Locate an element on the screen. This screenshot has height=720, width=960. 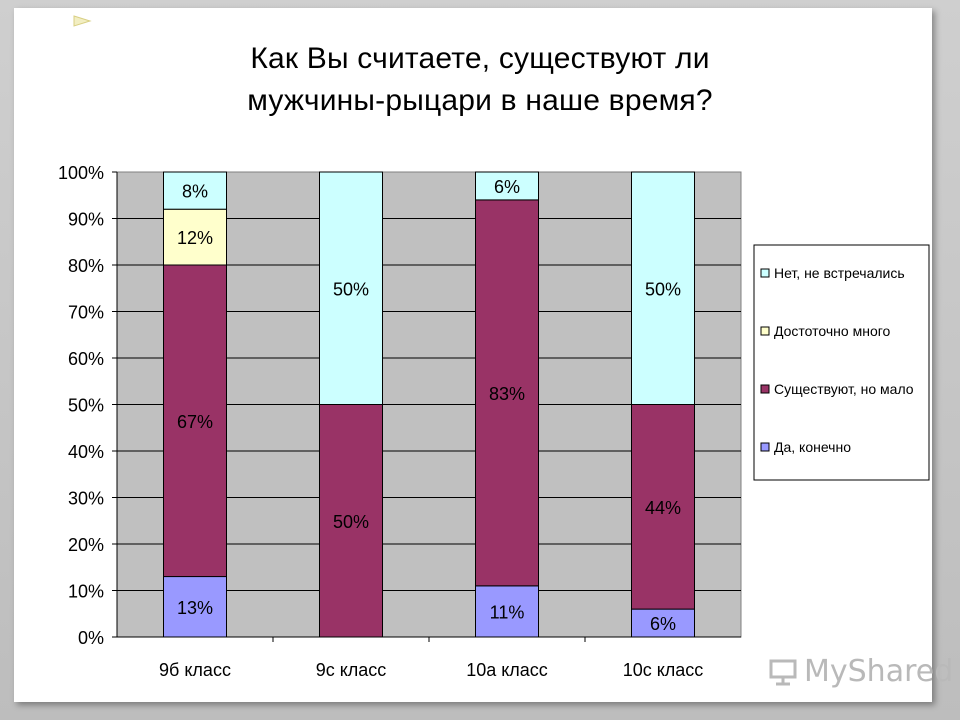
legend-label: Да, конечно is located at coordinates (812, 447).